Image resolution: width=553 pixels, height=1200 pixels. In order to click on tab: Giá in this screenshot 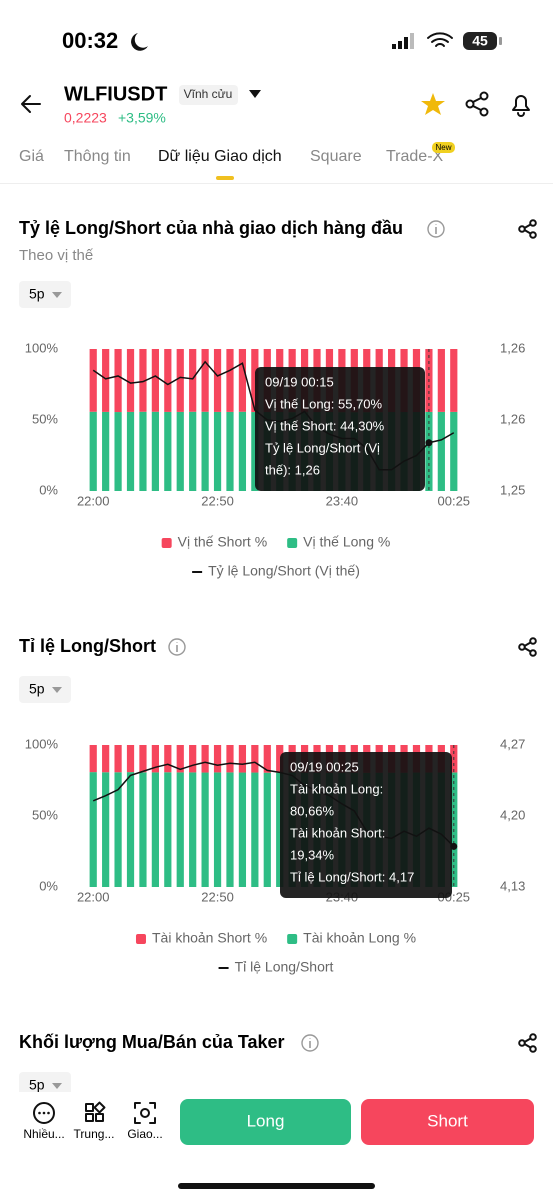, I will do `click(31, 156)`.